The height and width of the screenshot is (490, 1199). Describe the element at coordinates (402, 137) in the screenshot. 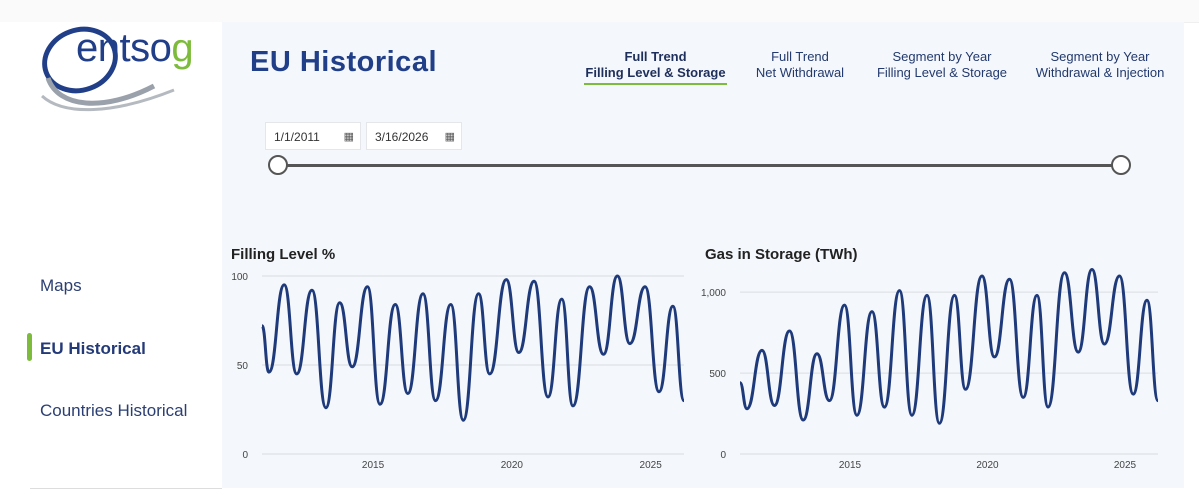

I see `end-date-value: 3/16/2026` at that location.